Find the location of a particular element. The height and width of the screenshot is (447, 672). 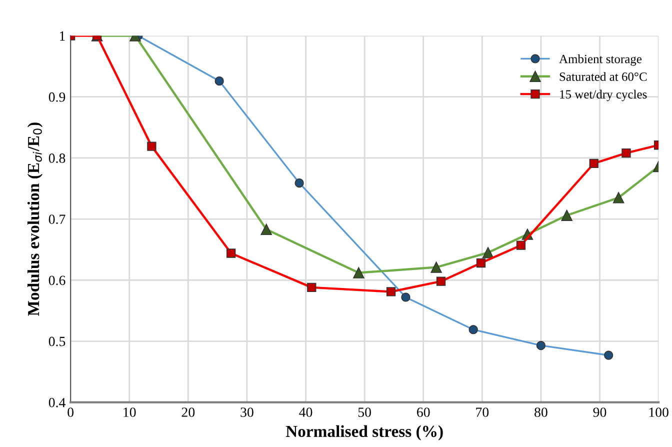

y-tick-label: 0.5 is located at coordinates (57, 341).